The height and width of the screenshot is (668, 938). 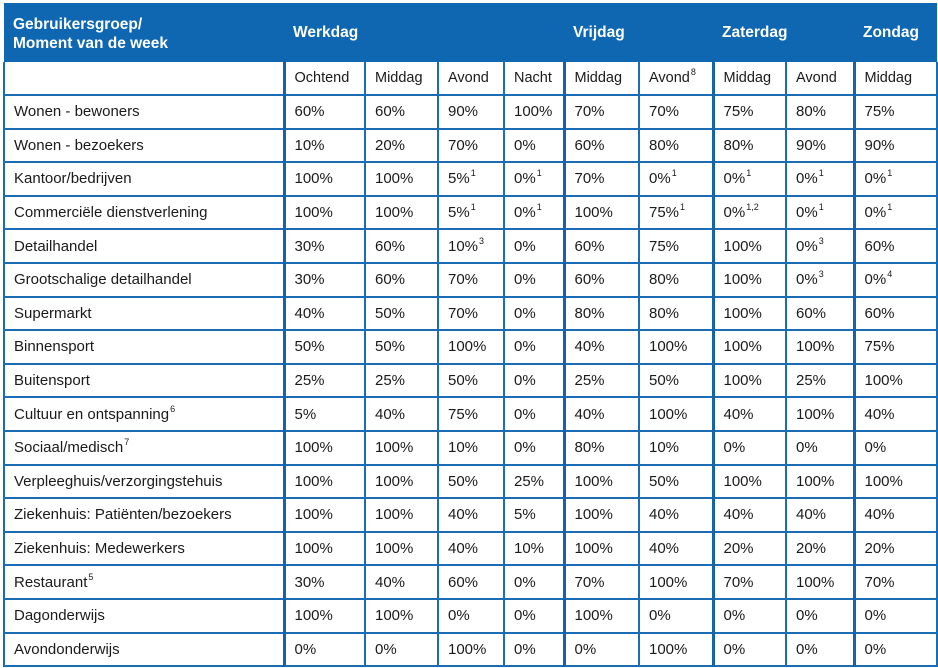 What do you see at coordinates (601, 380) in the screenshot?
I see `value-cell: 25%` at bounding box center [601, 380].